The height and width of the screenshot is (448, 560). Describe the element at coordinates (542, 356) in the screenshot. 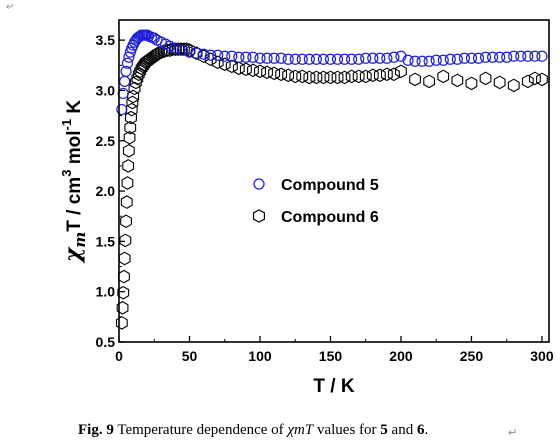

I see `x-tick-label: 300` at that location.